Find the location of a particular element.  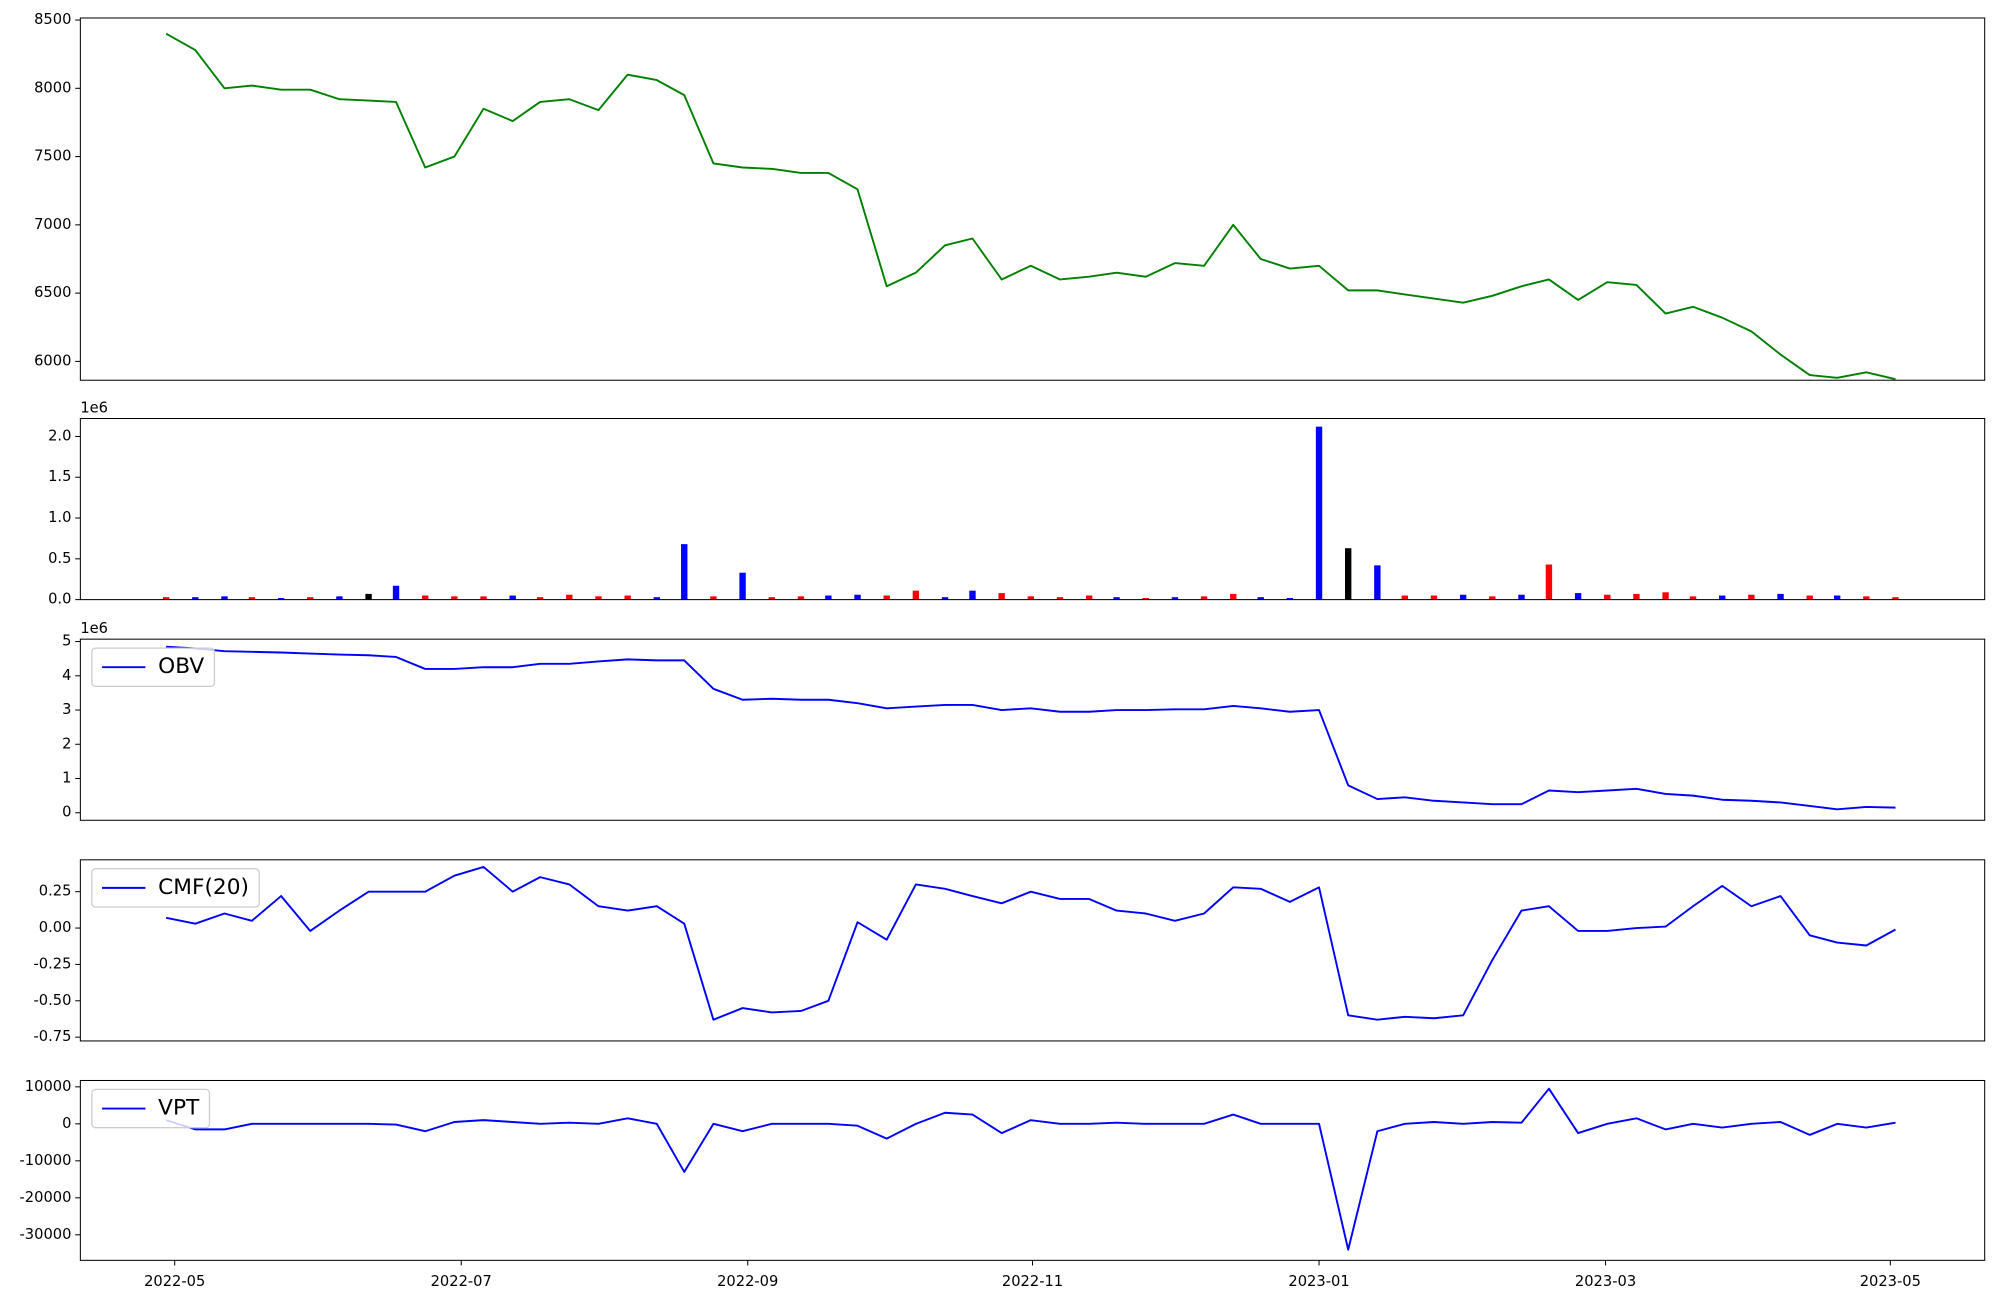

panel: 0 1 2 3 4 5 1e6 OBV is located at coordinates (1024, 720).